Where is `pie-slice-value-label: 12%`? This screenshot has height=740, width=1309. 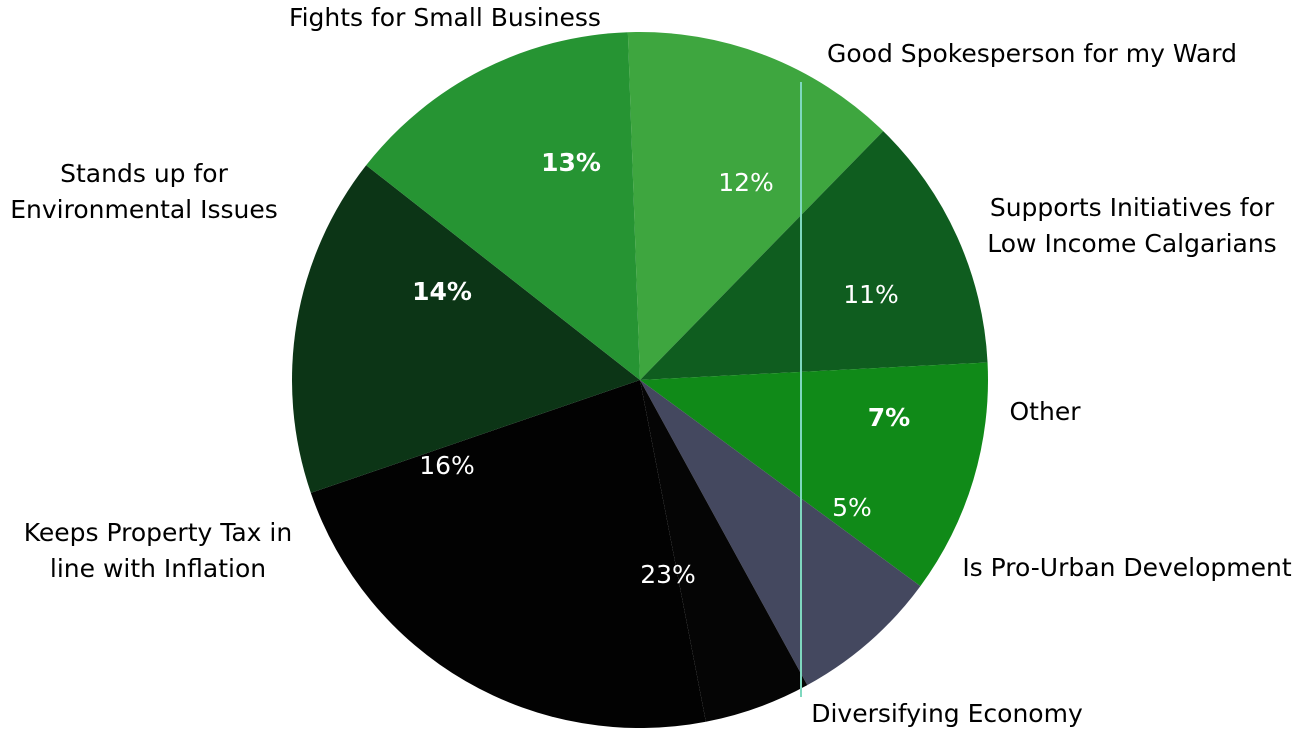
pie-slice-value-label: 12% is located at coordinates (746, 182).